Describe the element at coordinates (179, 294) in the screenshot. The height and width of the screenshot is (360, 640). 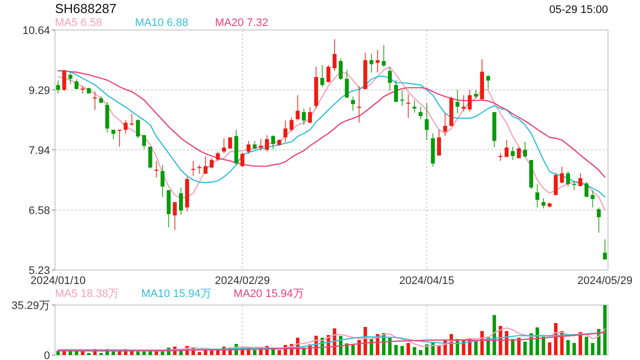
I see `legend: MA5 18.38万 MA10 15.94万 MA20 15.94万` at that location.